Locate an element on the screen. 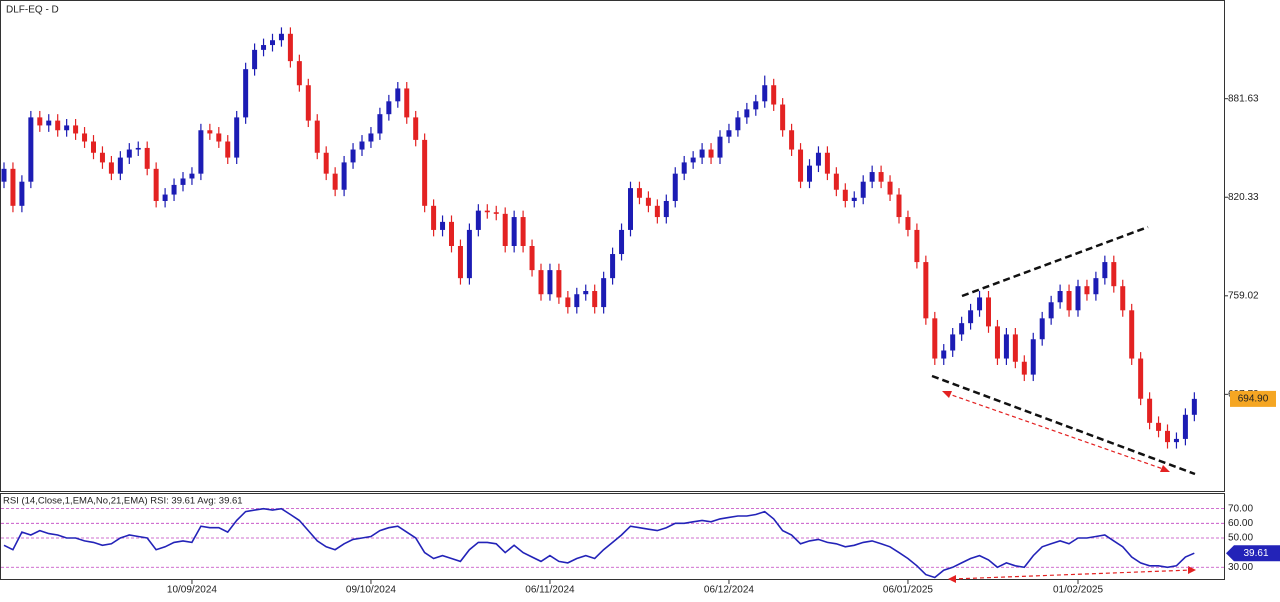 The width and height of the screenshot is (1280, 602). x-tick-label: 06/01/2025 is located at coordinates (908, 590).